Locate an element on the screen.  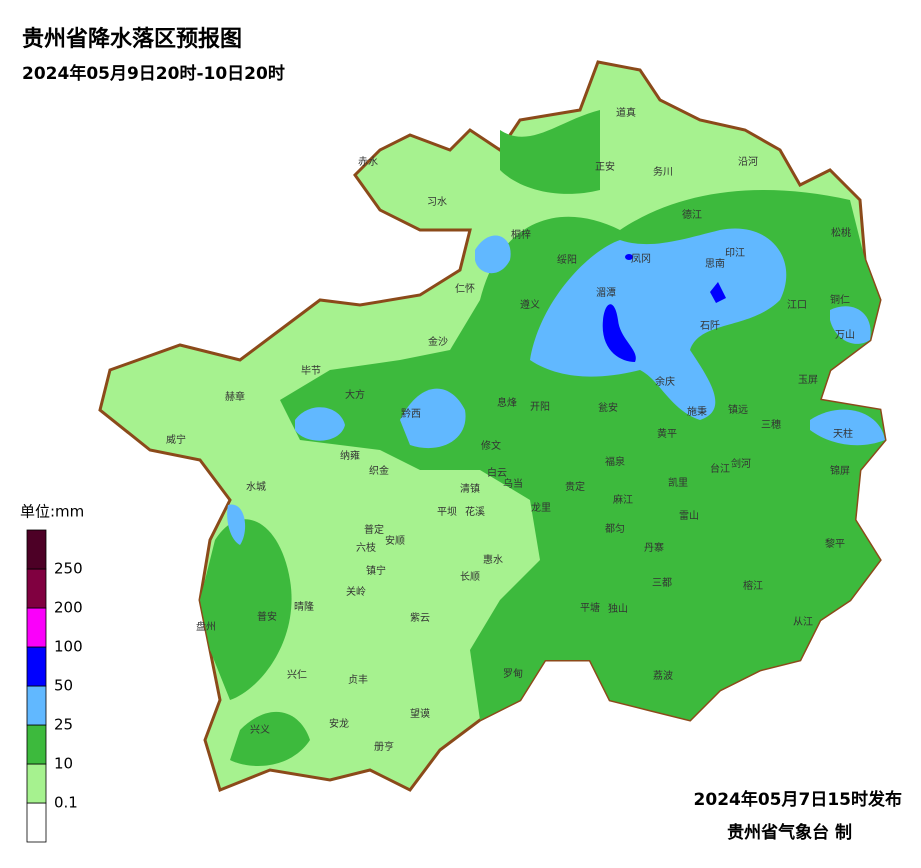
county-label: 平塘 is located at coordinates (590, 607).